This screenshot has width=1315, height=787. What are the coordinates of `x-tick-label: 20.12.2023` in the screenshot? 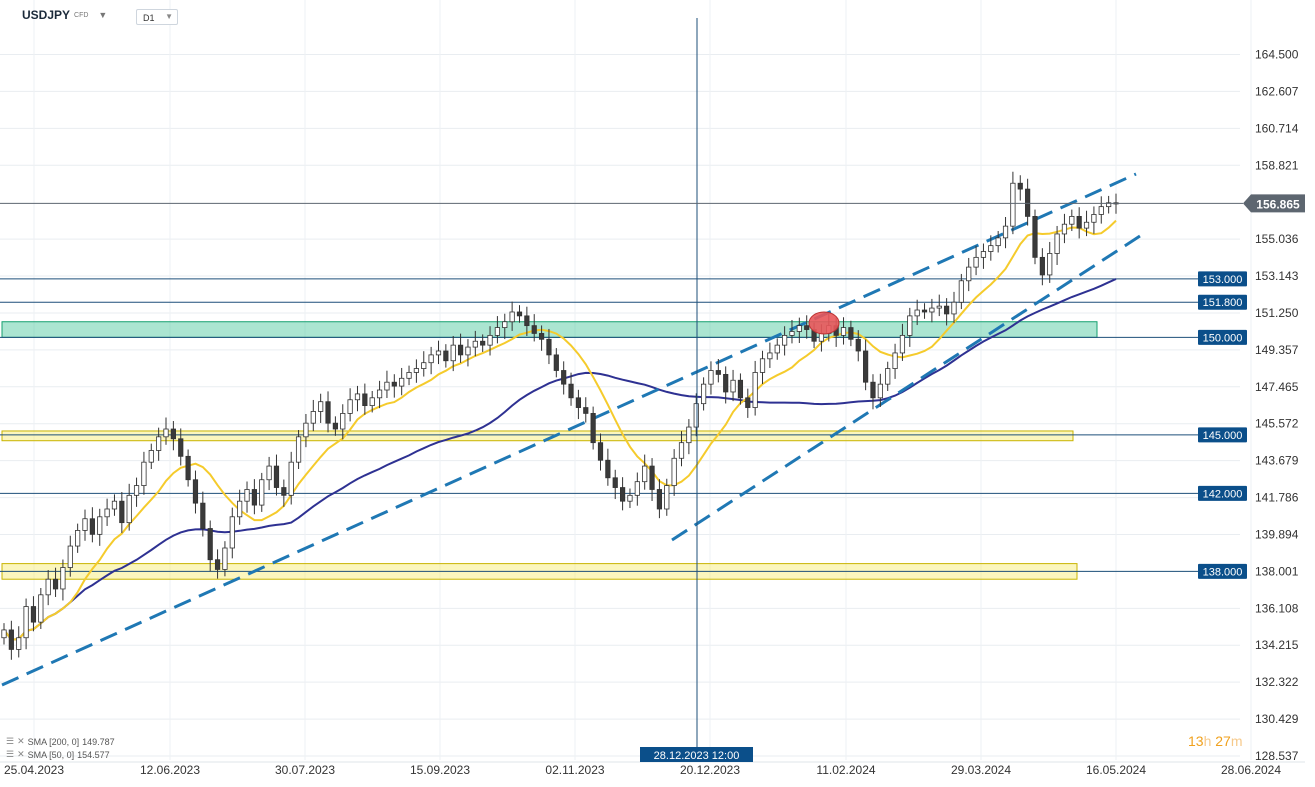 It's located at (710, 770).